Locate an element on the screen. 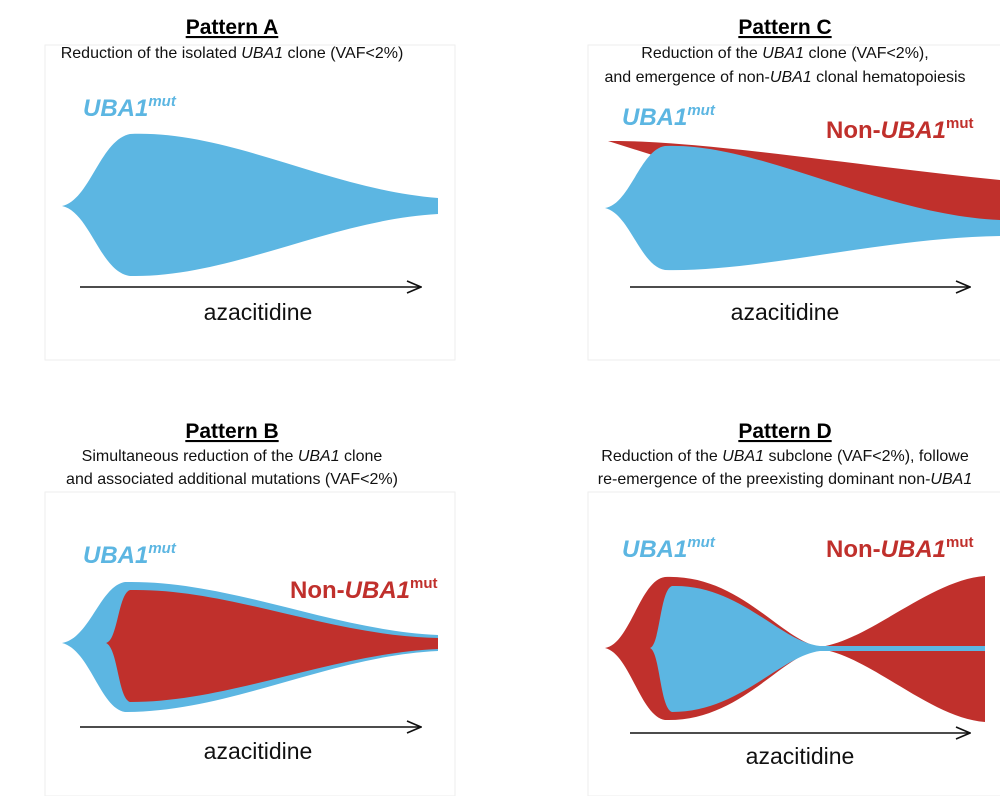 The width and height of the screenshot is (1000, 796). panel-title: Pattern A is located at coordinates (232, 27).